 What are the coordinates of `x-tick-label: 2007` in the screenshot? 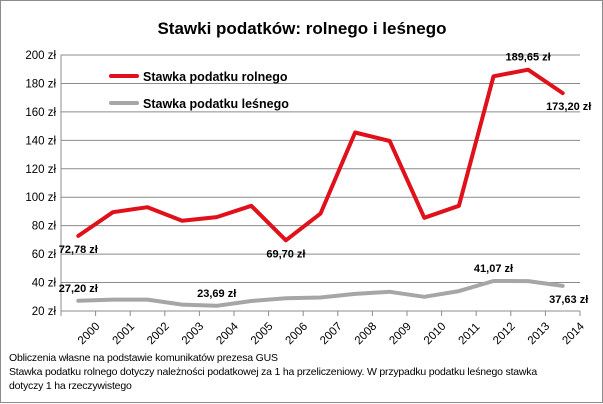 It's located at (331, 334).